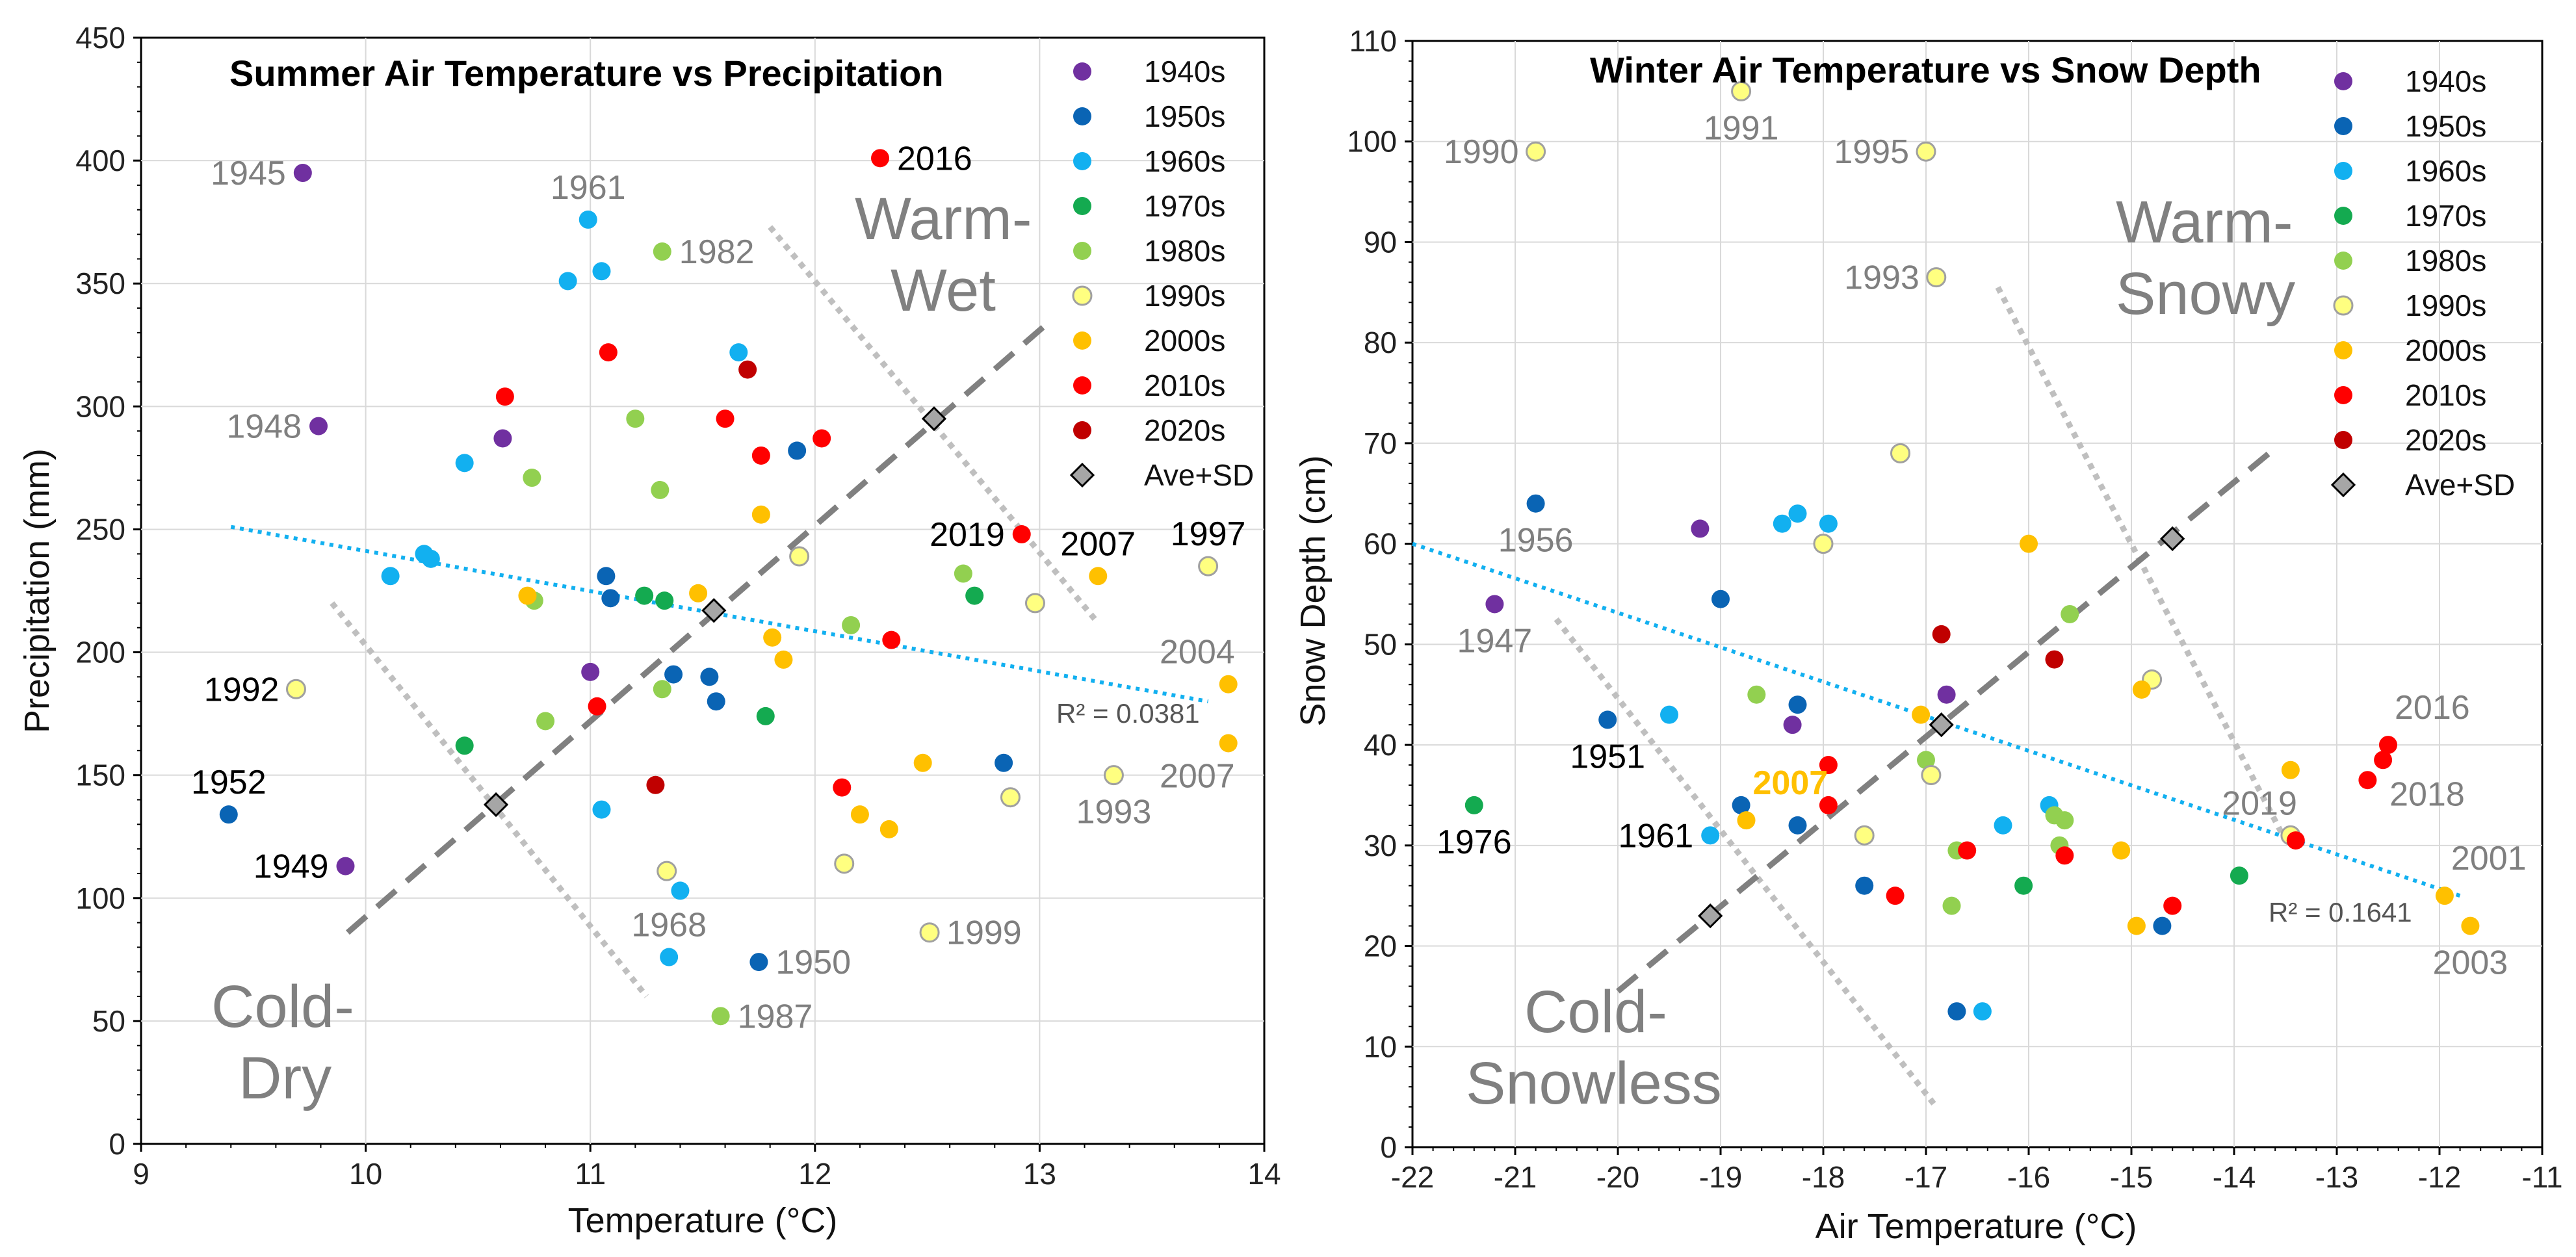 Image resolution: width=2576 pixels, height=1257 pixels. I want to click on winter-year-label: 1951, so click(1607, 756).